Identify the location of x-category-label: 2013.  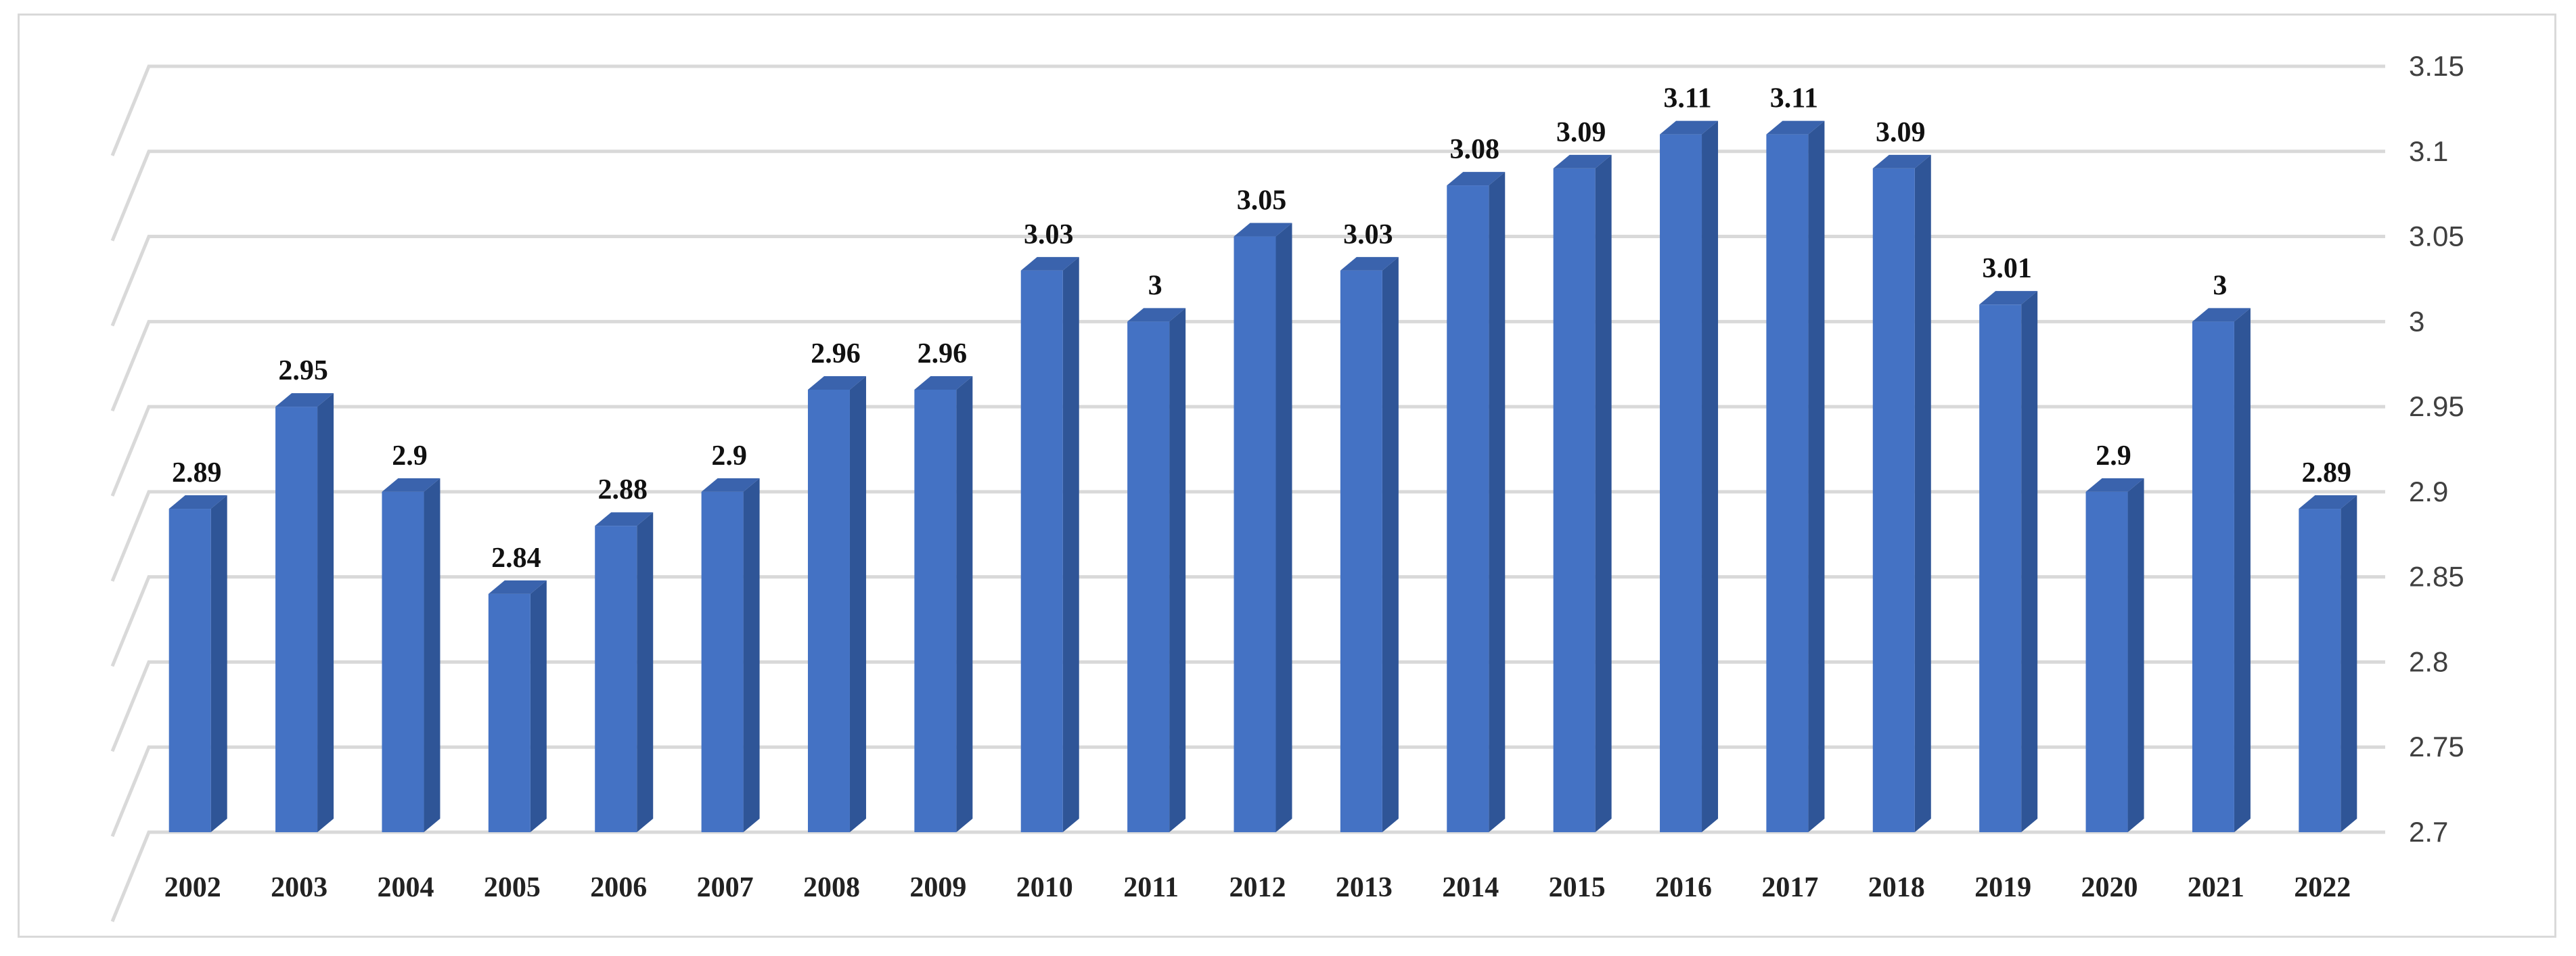
(1364, 887).